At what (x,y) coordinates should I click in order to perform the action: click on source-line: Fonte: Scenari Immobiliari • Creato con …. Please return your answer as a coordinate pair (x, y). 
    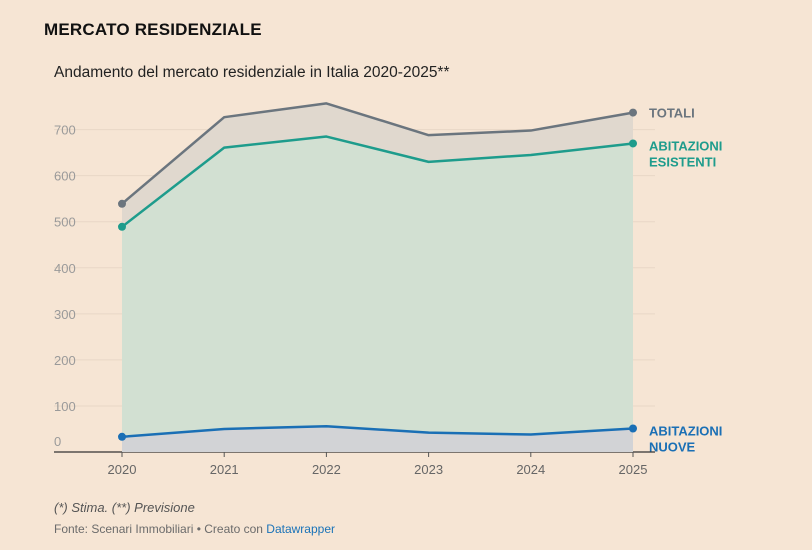
    Looking at the image, I should click on (194, 529).